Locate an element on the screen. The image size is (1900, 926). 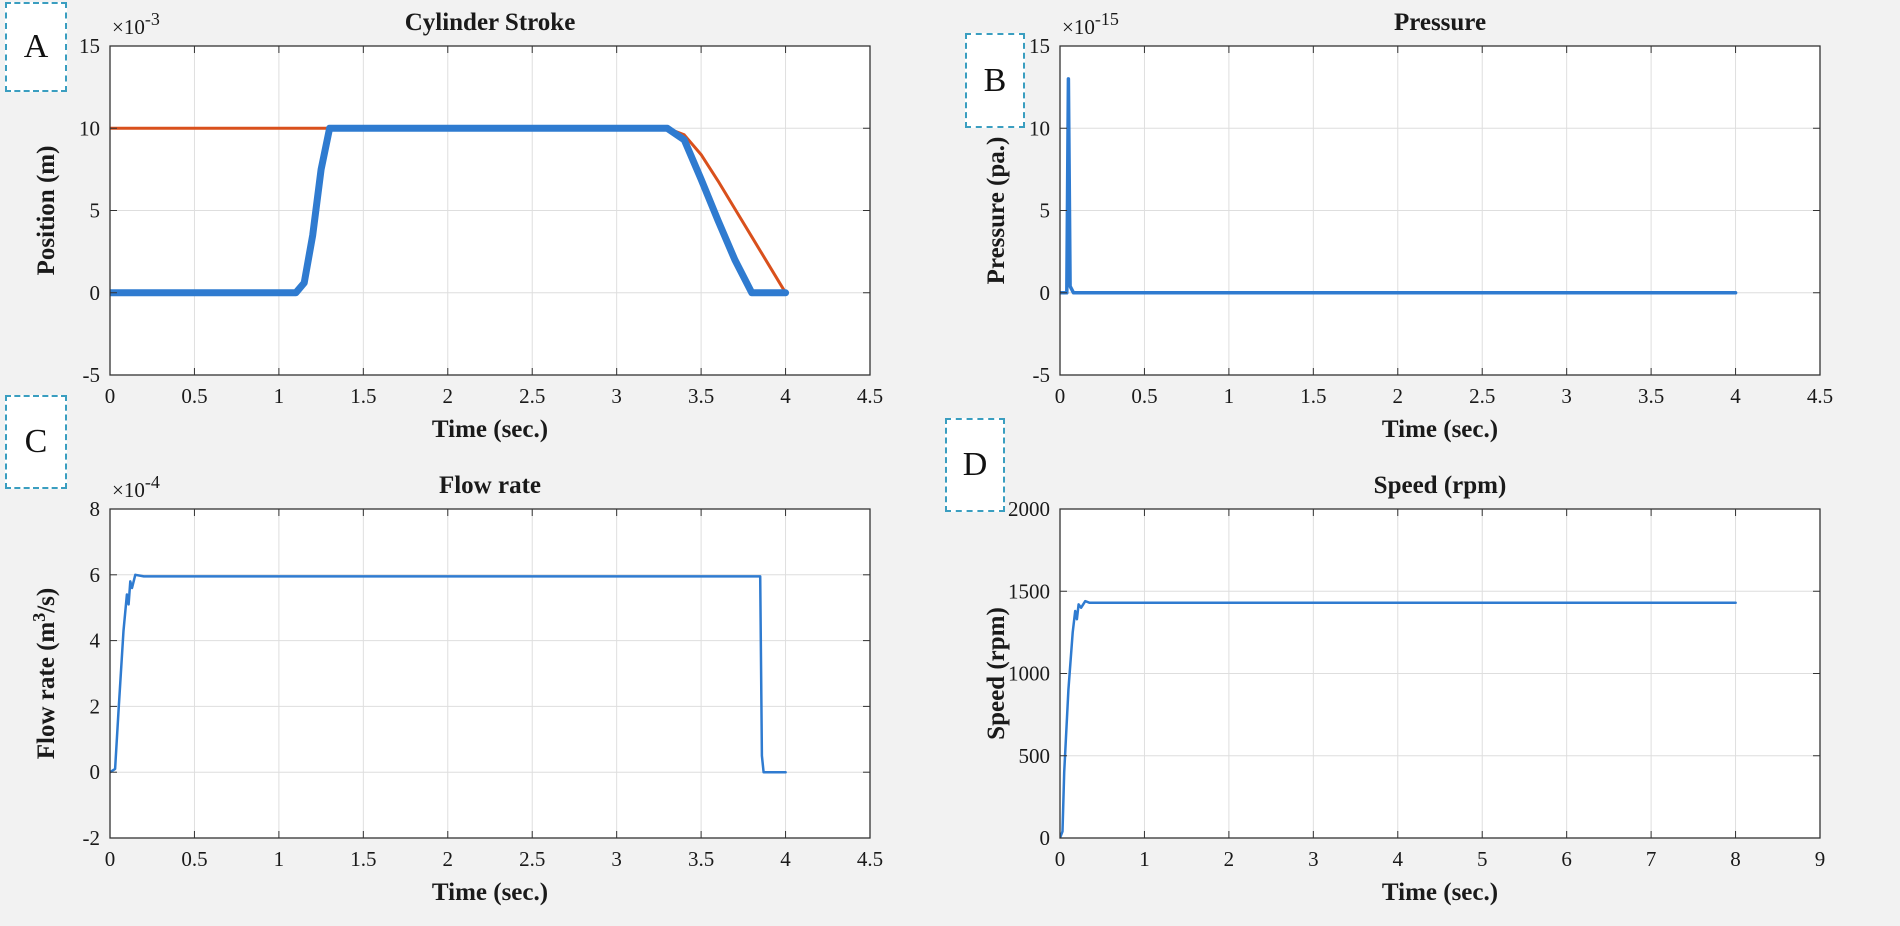
chart-title: Pressure is located at coordinates (1440, 22).